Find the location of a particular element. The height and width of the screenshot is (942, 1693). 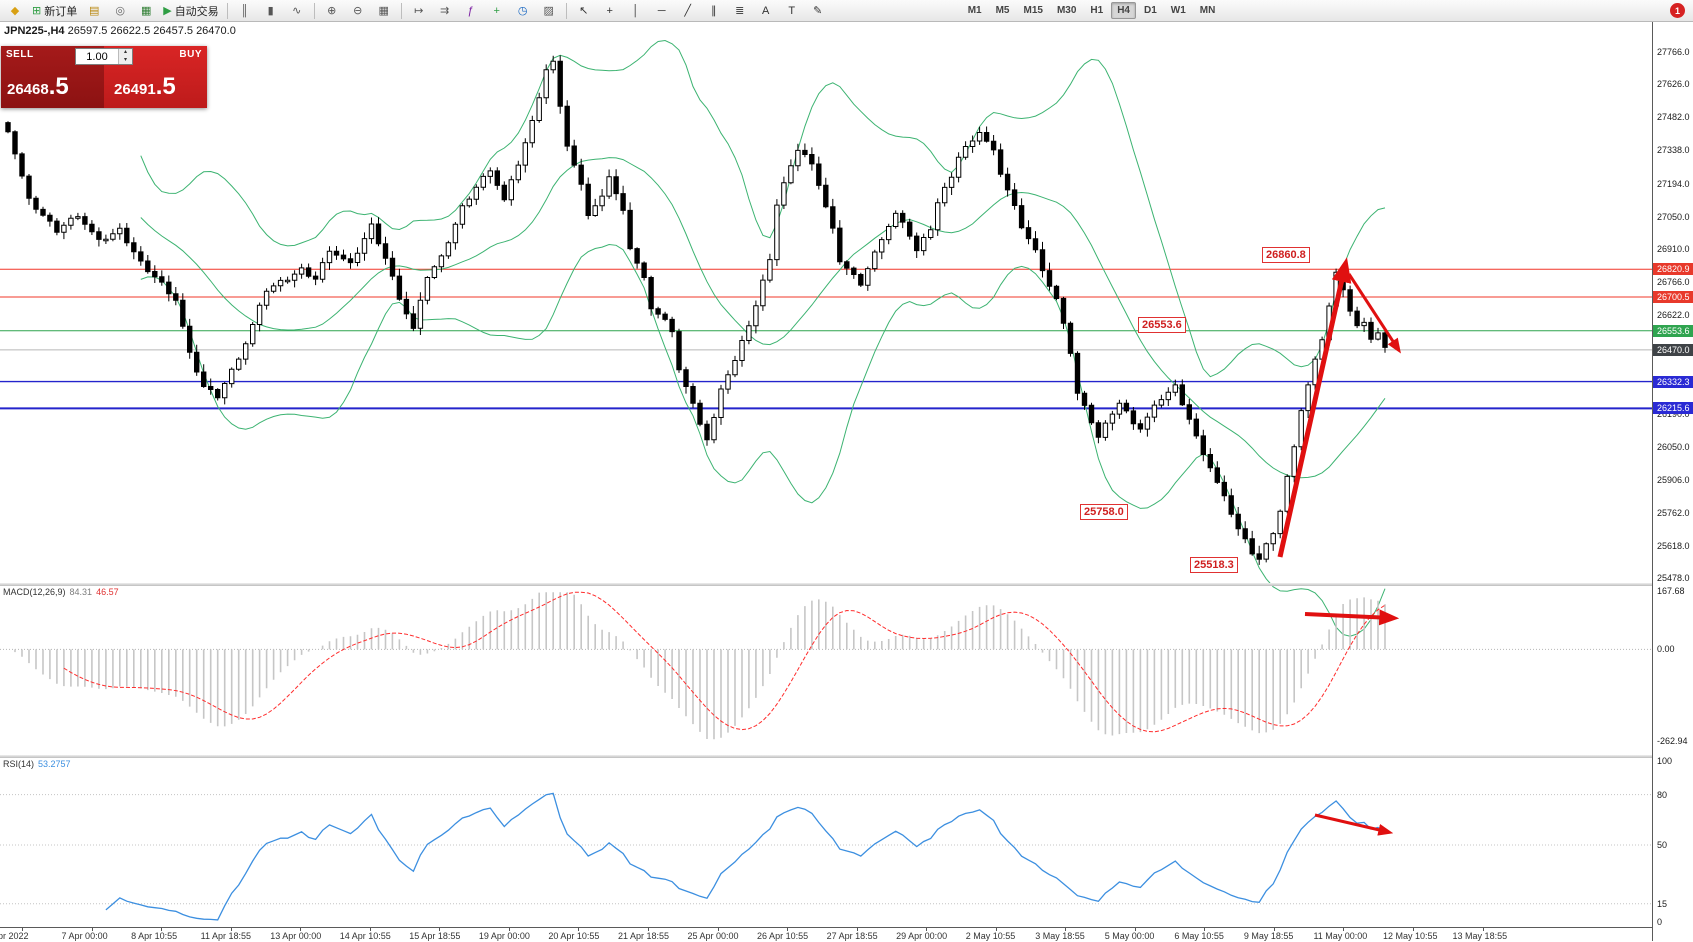

chart-shift-button: ⇉ is located at coordinates (445, 11).